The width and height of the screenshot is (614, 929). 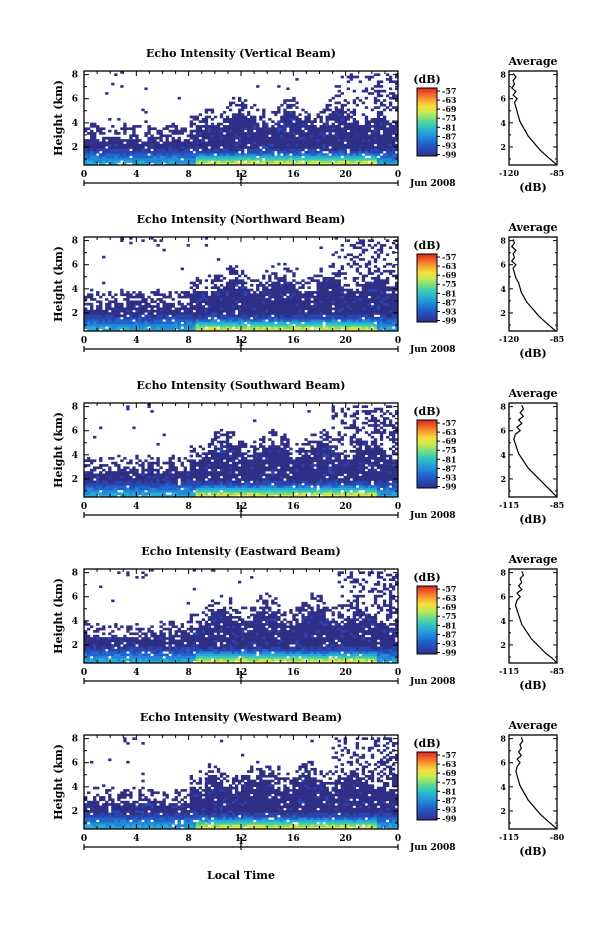 What do you see at coordinates (136, 175) in the screenshot?
I see `x-tick-label: 4` at bounding box center [136, 175].